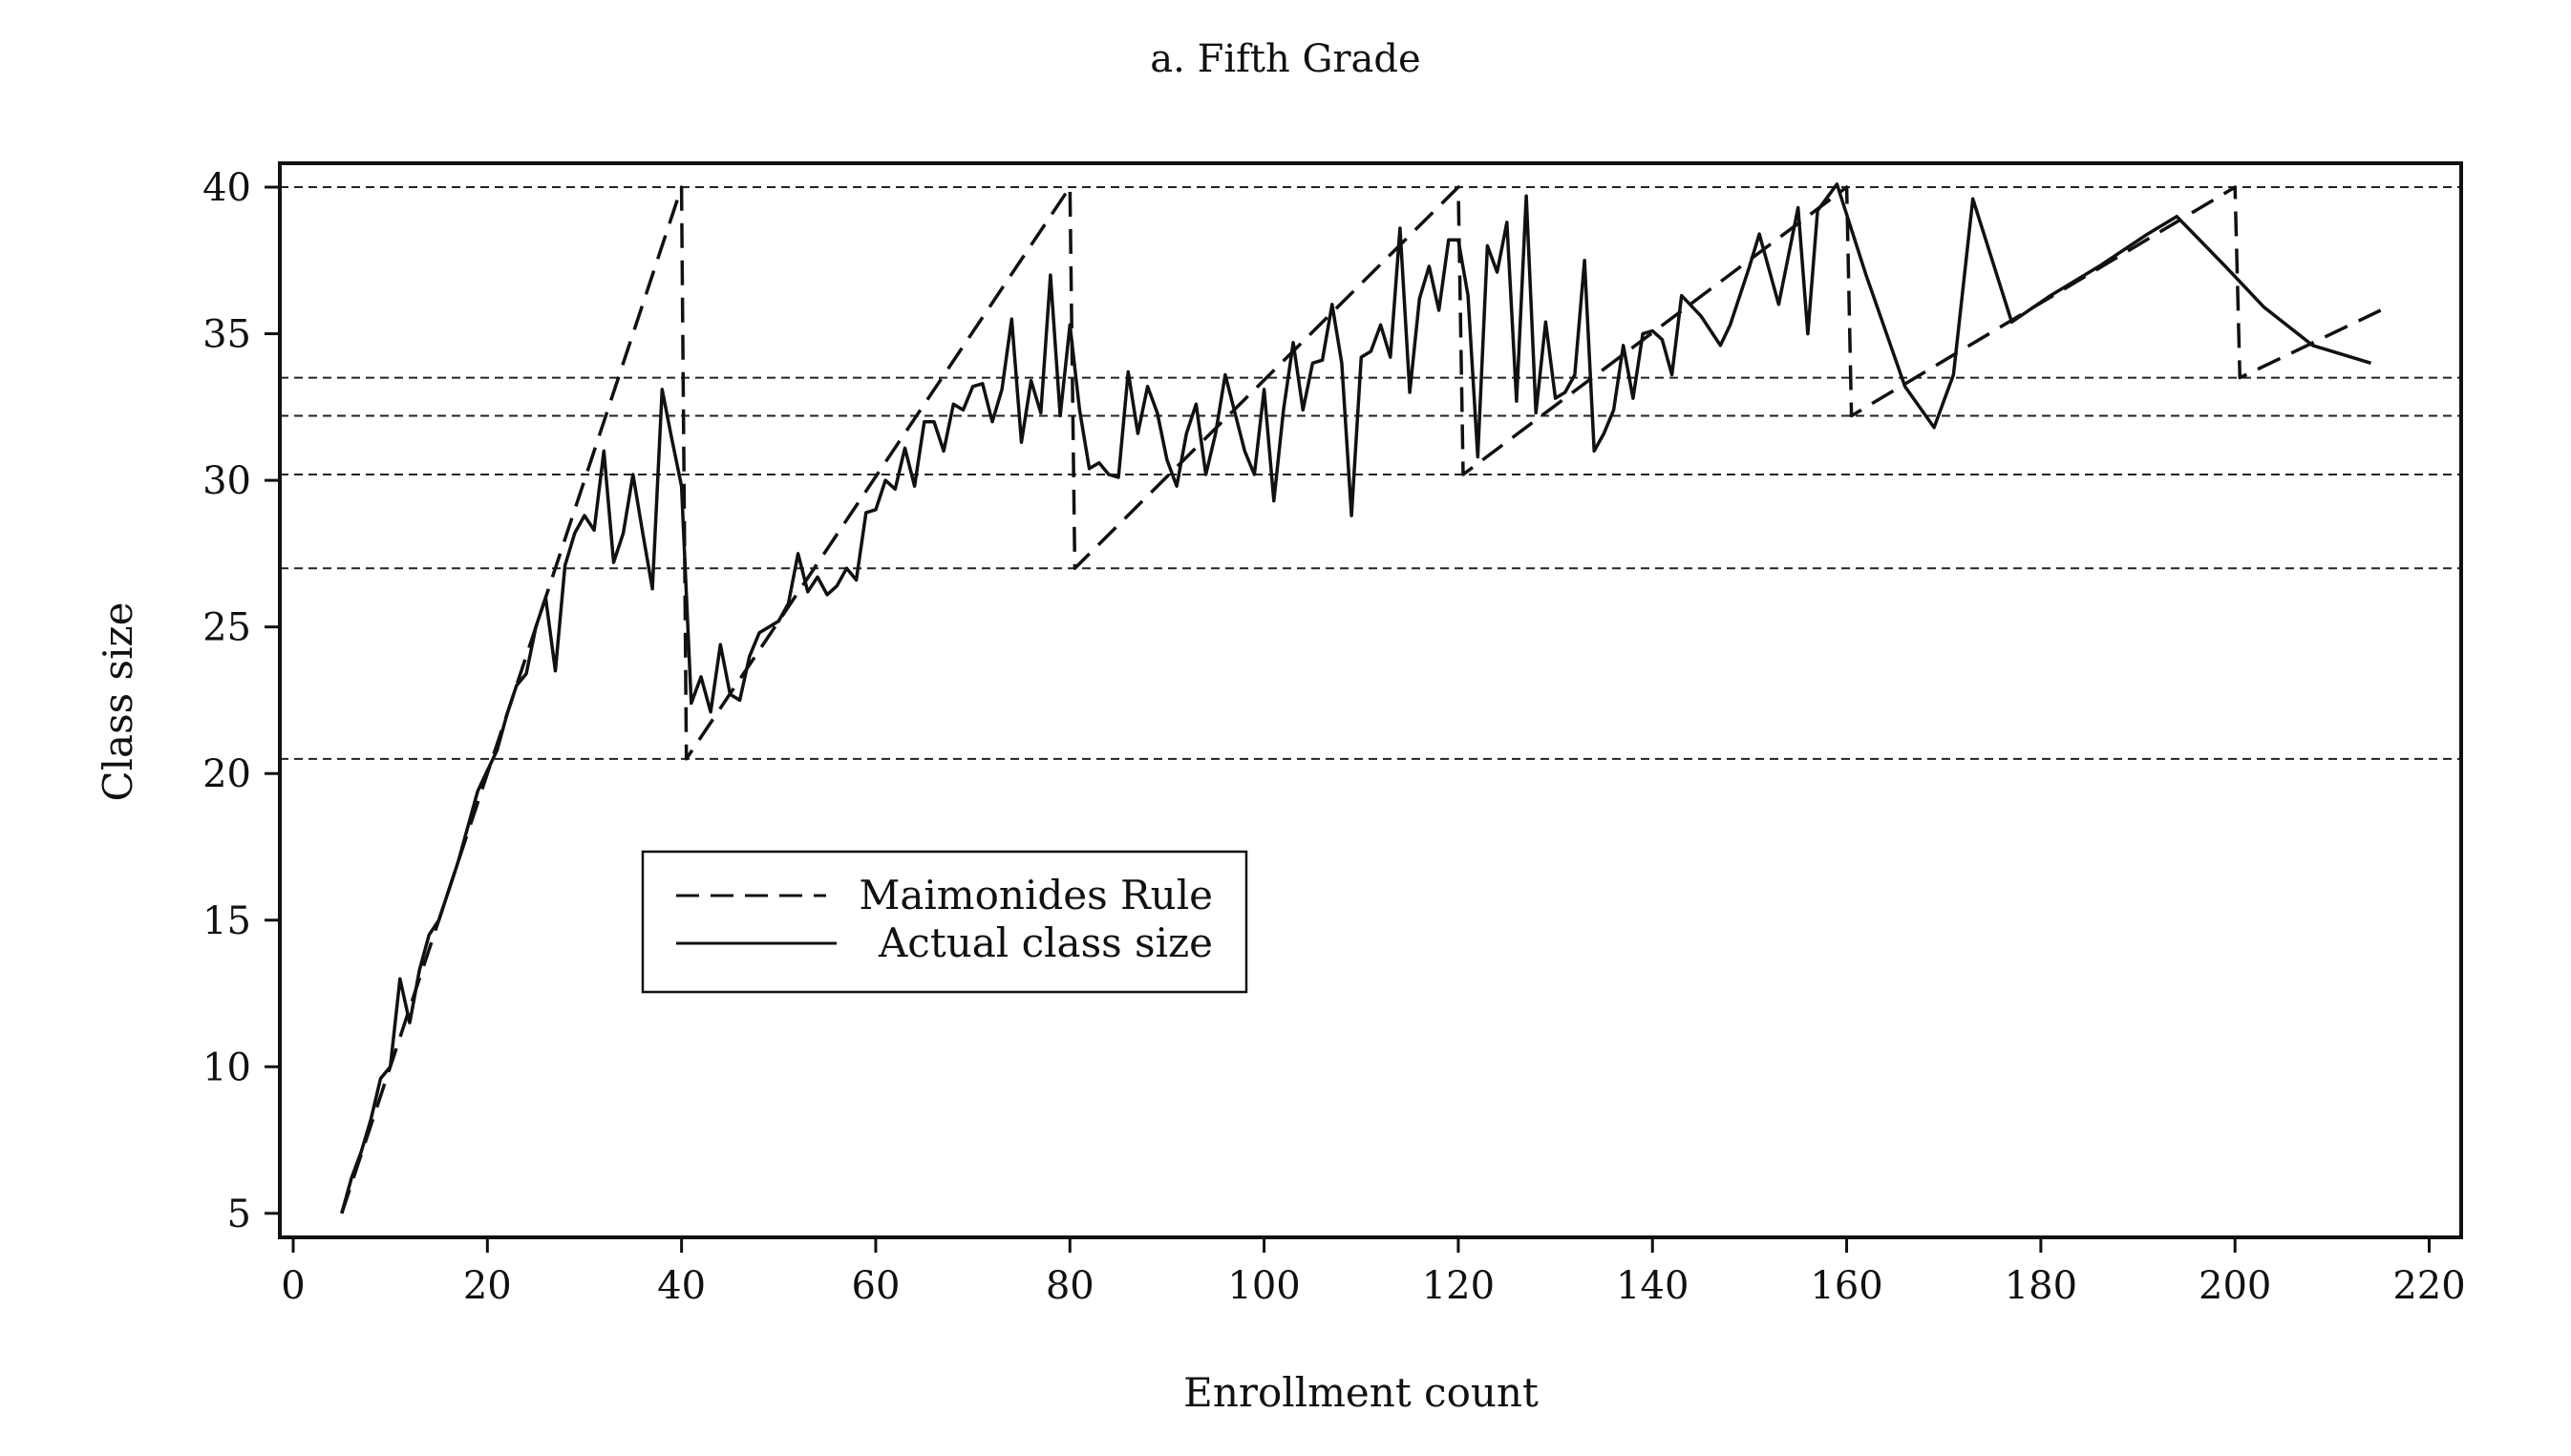 Image resolution: width=2571 pixels, height=1456 pixels. I want to click on y-tick-label: 5, so click(239, 1214).